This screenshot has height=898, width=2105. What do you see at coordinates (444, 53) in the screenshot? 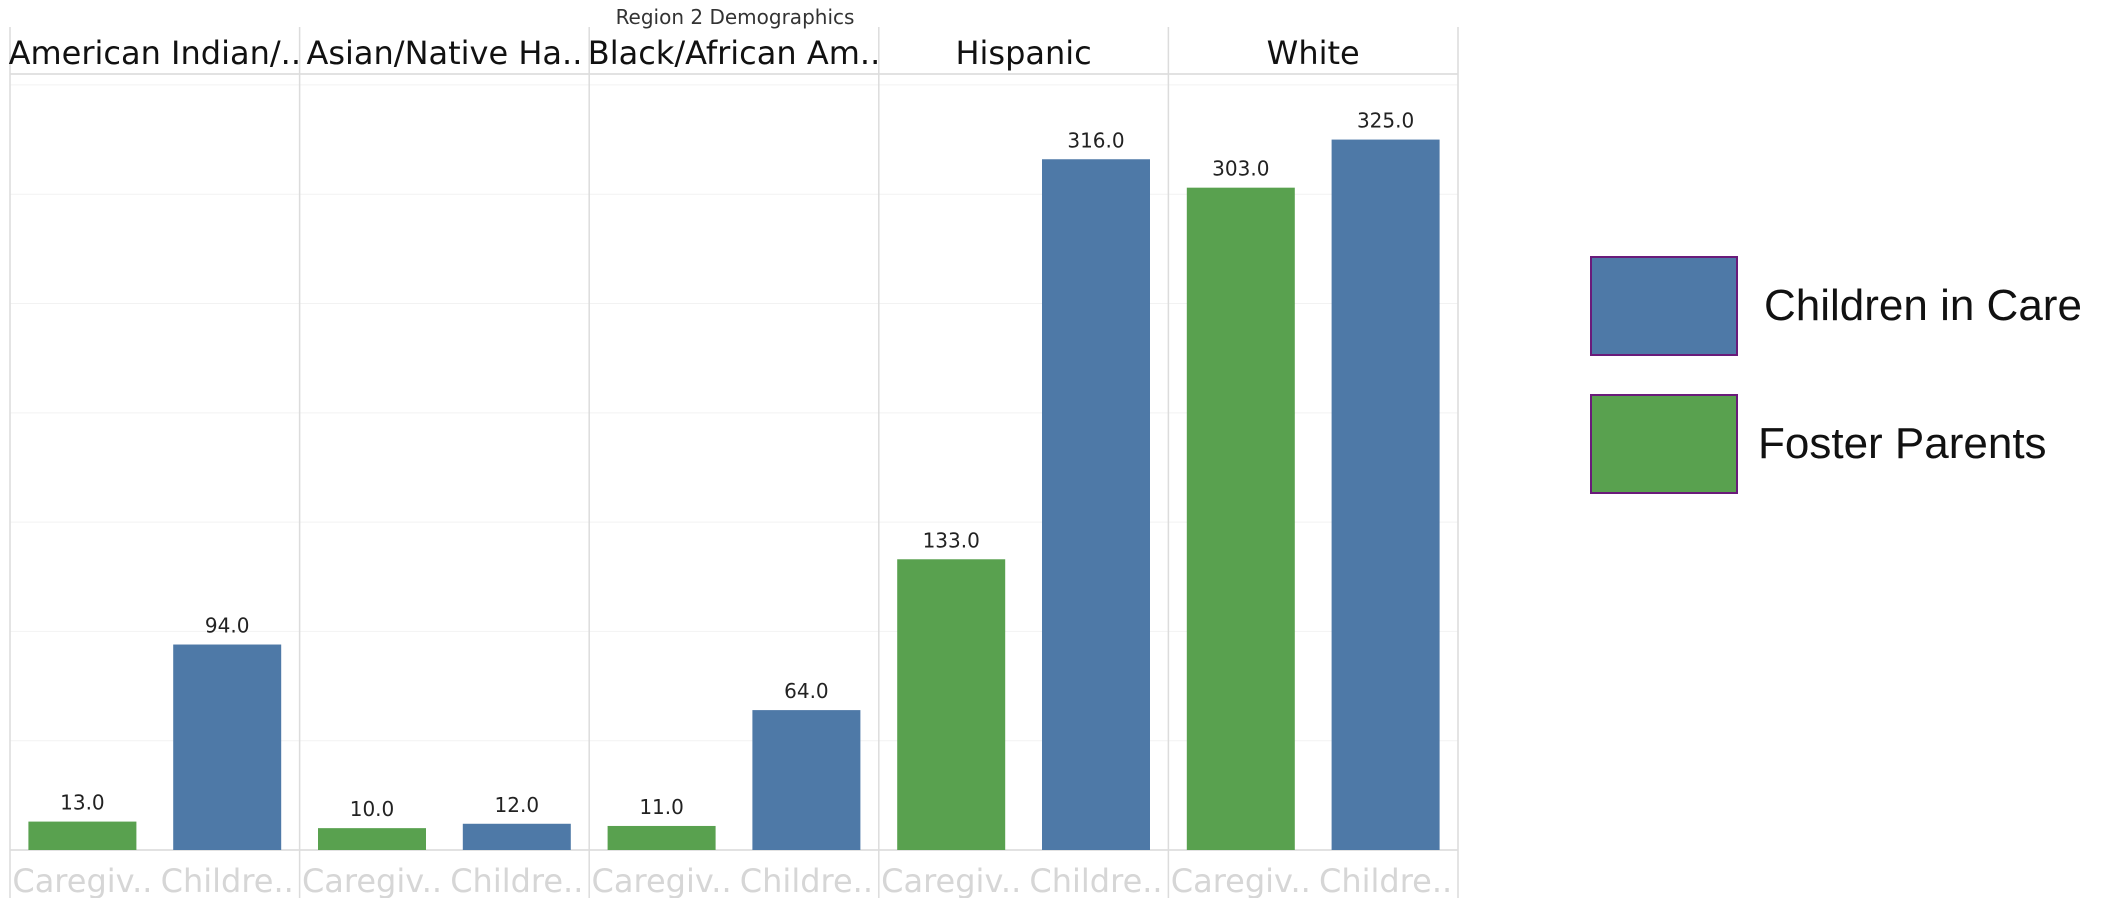
I see `panel-header: Asian/Native Ha..` at bounding box center [444, 53].